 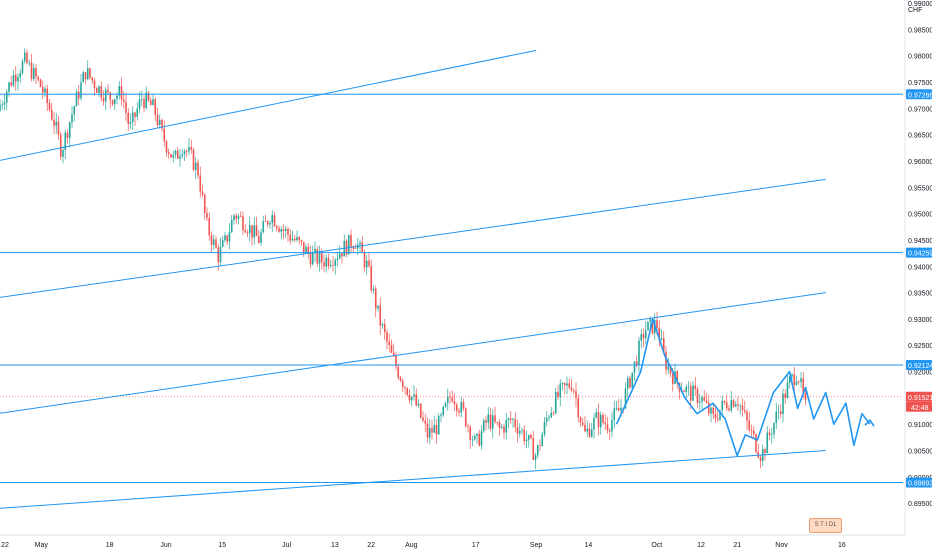 I want to click on y-tick-label: 0.94500, so click(x=920, y=241).